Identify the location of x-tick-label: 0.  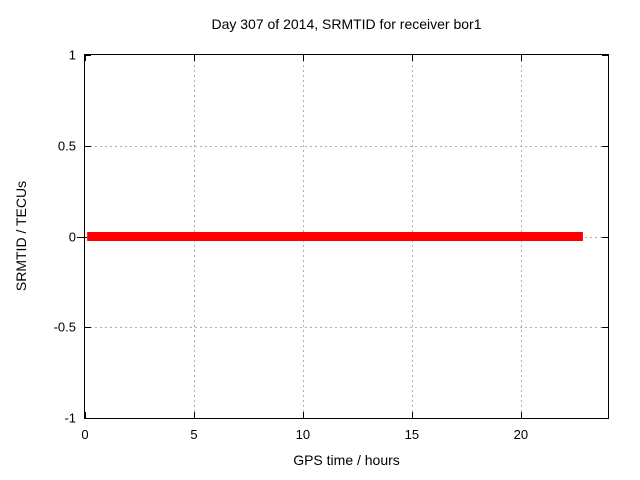
(85, 434).